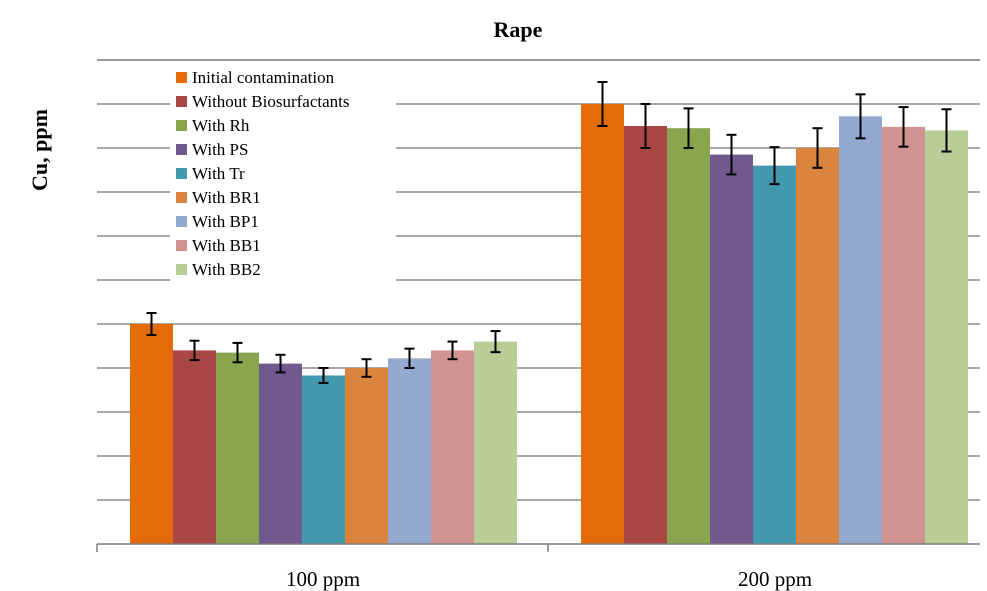  What do you see at coordinates (226, 245) in the screenshot?
I see `legend-label: With BB1` at bounding box center [226, 245].